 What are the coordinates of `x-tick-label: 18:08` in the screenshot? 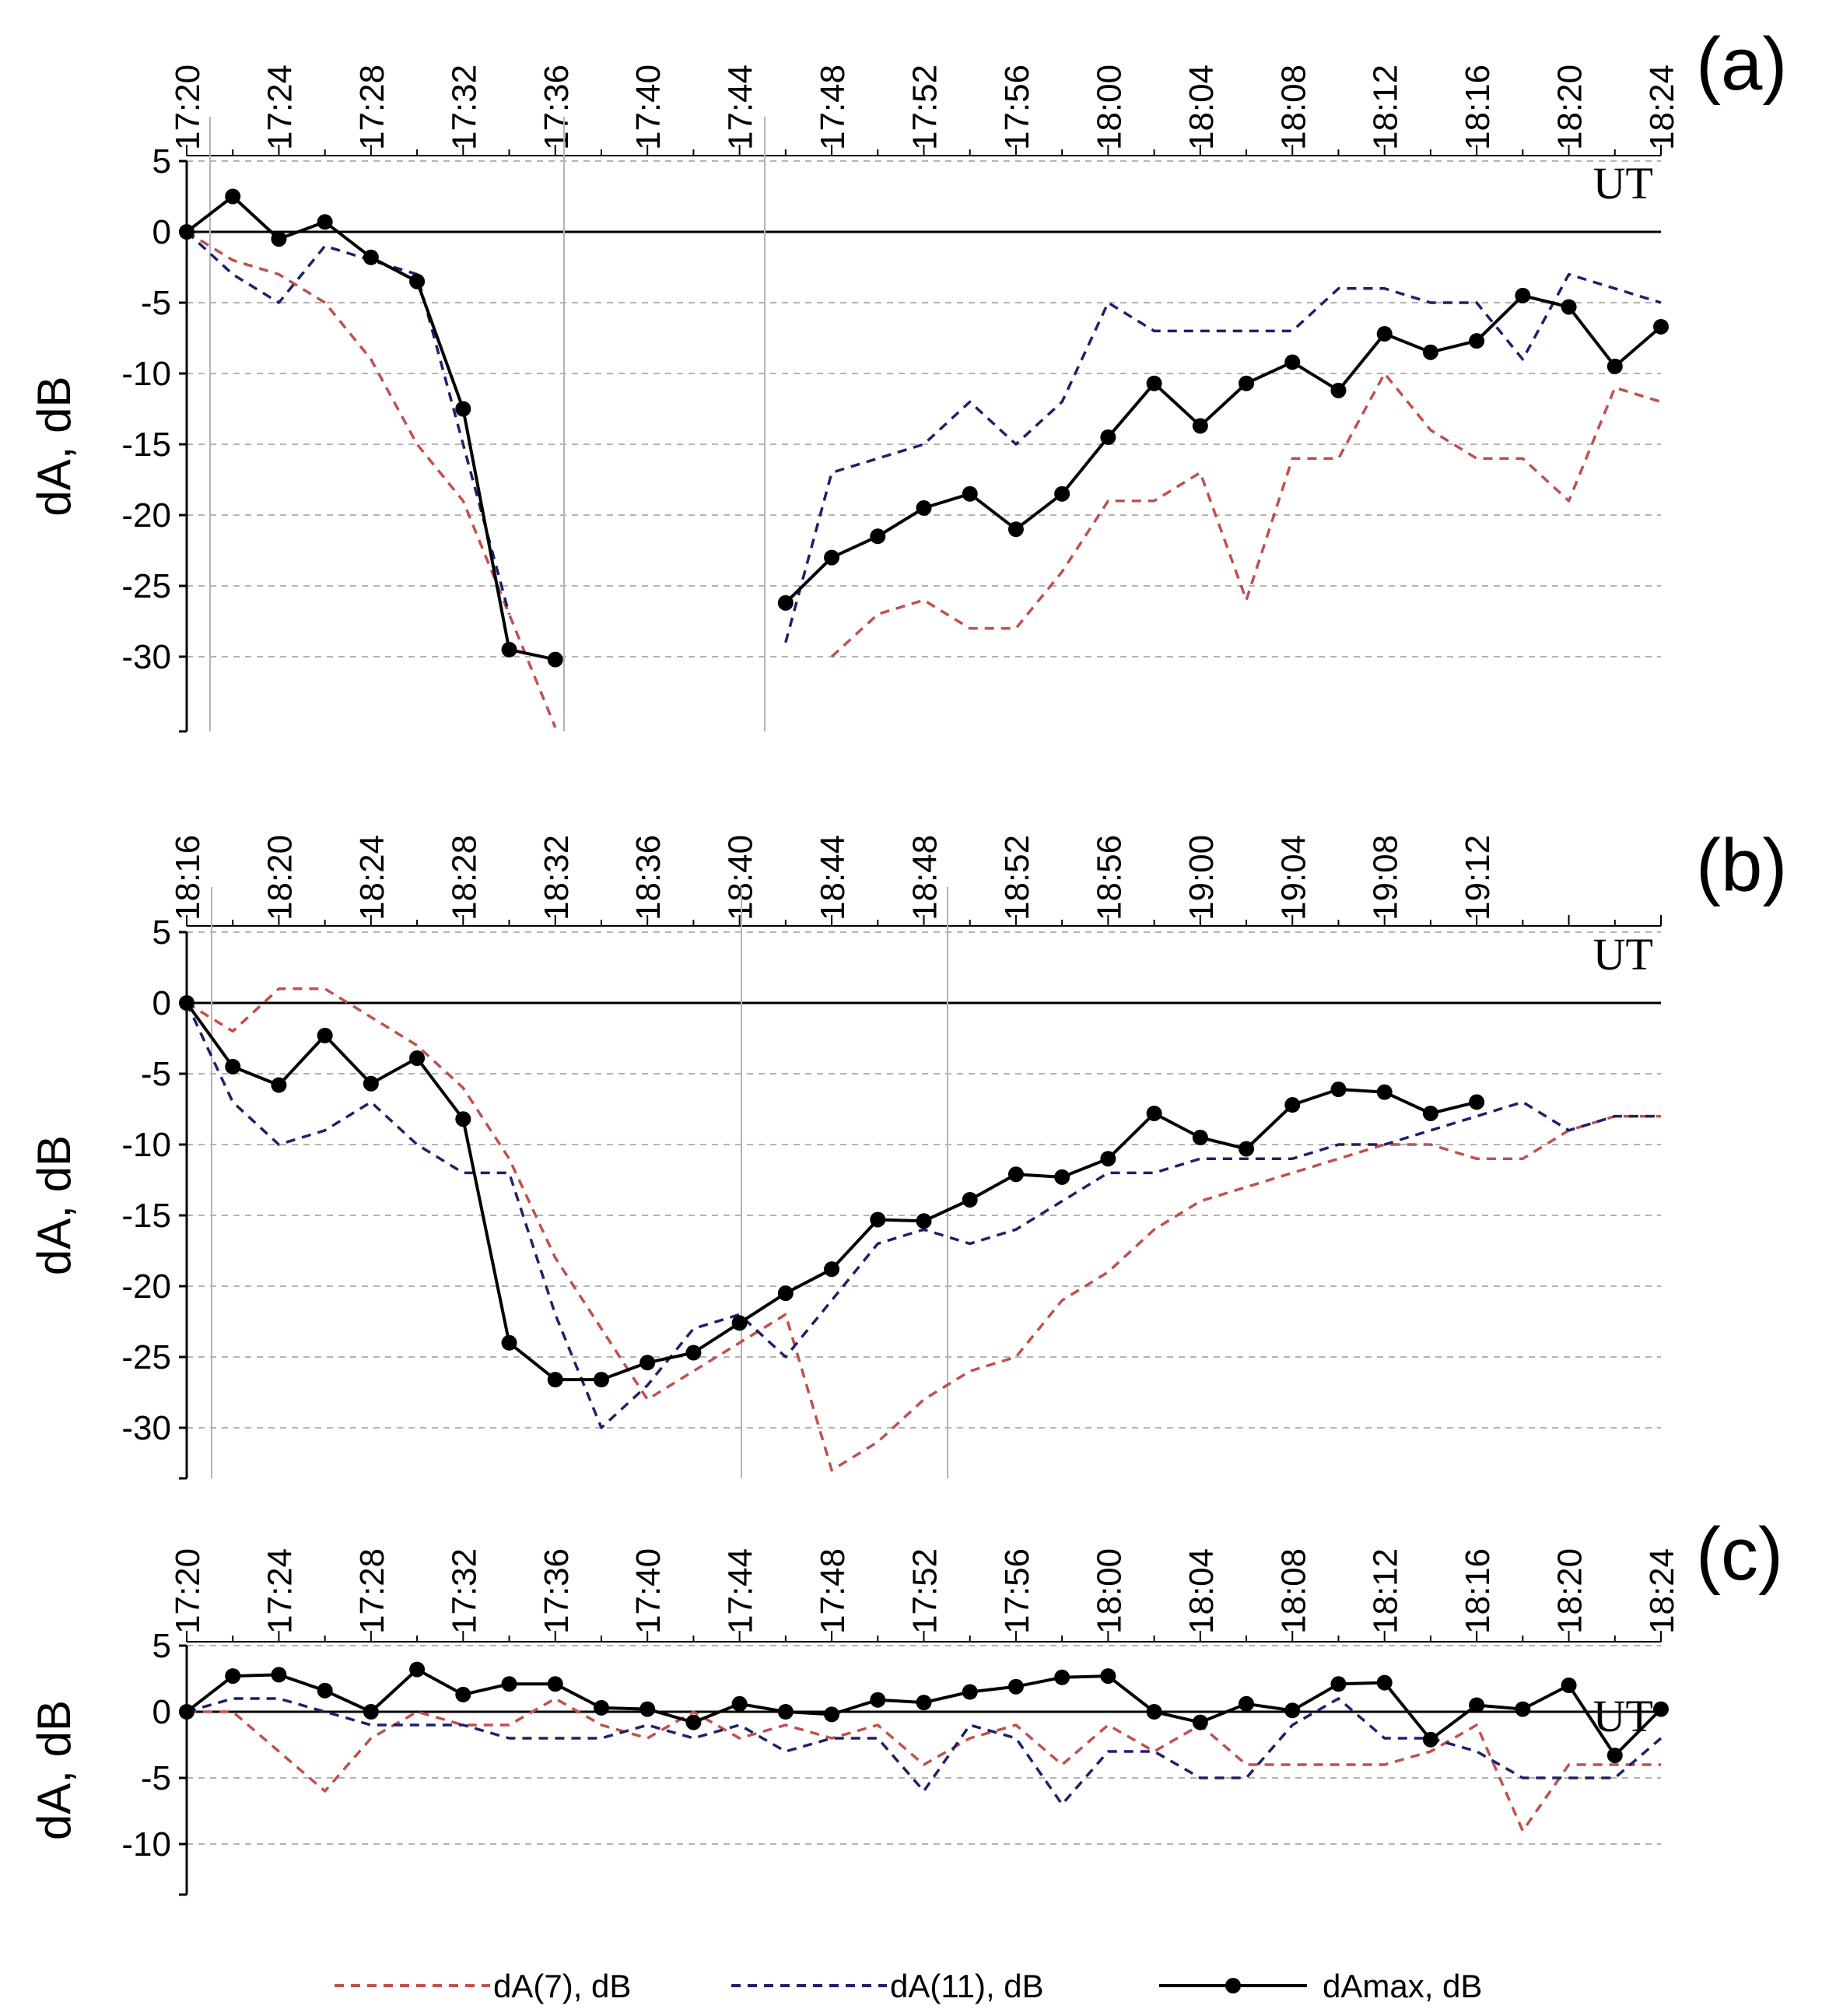 It's located at (1293, 107).